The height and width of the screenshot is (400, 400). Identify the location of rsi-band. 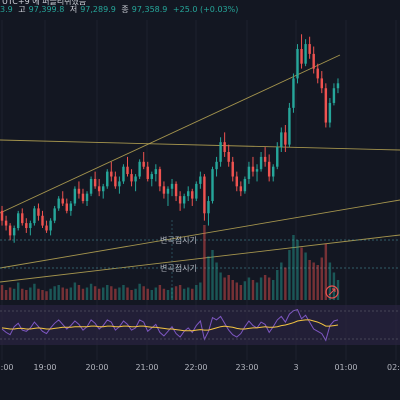
(200, 325).